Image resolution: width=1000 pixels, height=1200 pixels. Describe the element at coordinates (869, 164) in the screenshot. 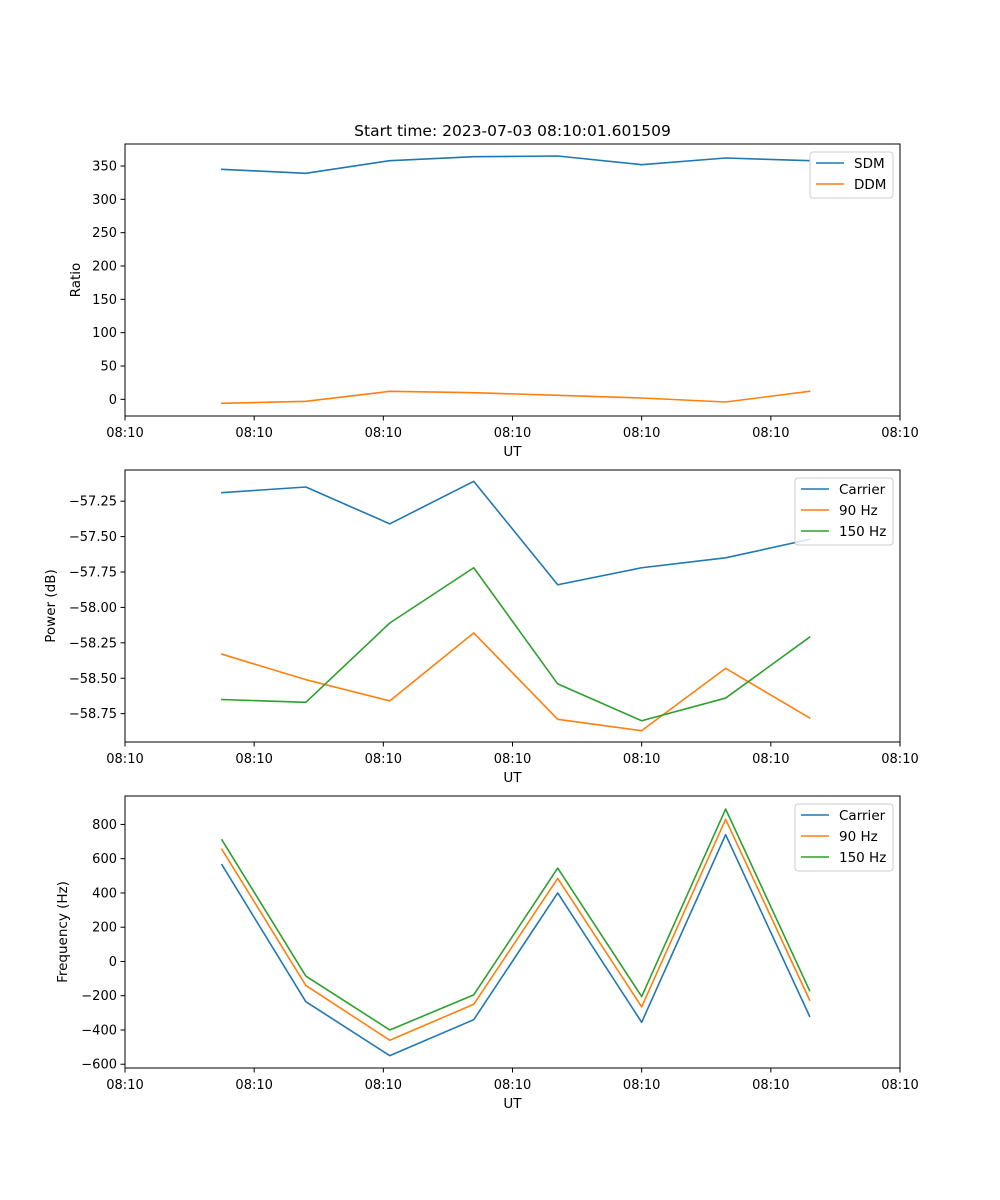

I see `legend-label: SDM` at that location.